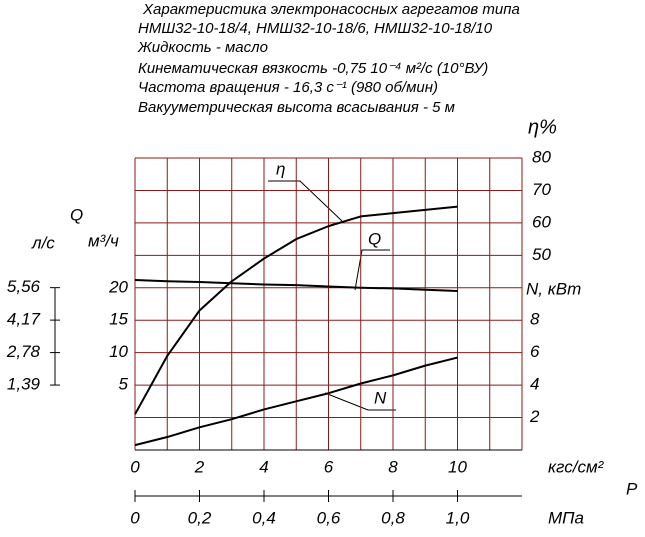 This screenshot has height=537, width=645. I want to click on y3-tick-label: 8, so click(535, 319).